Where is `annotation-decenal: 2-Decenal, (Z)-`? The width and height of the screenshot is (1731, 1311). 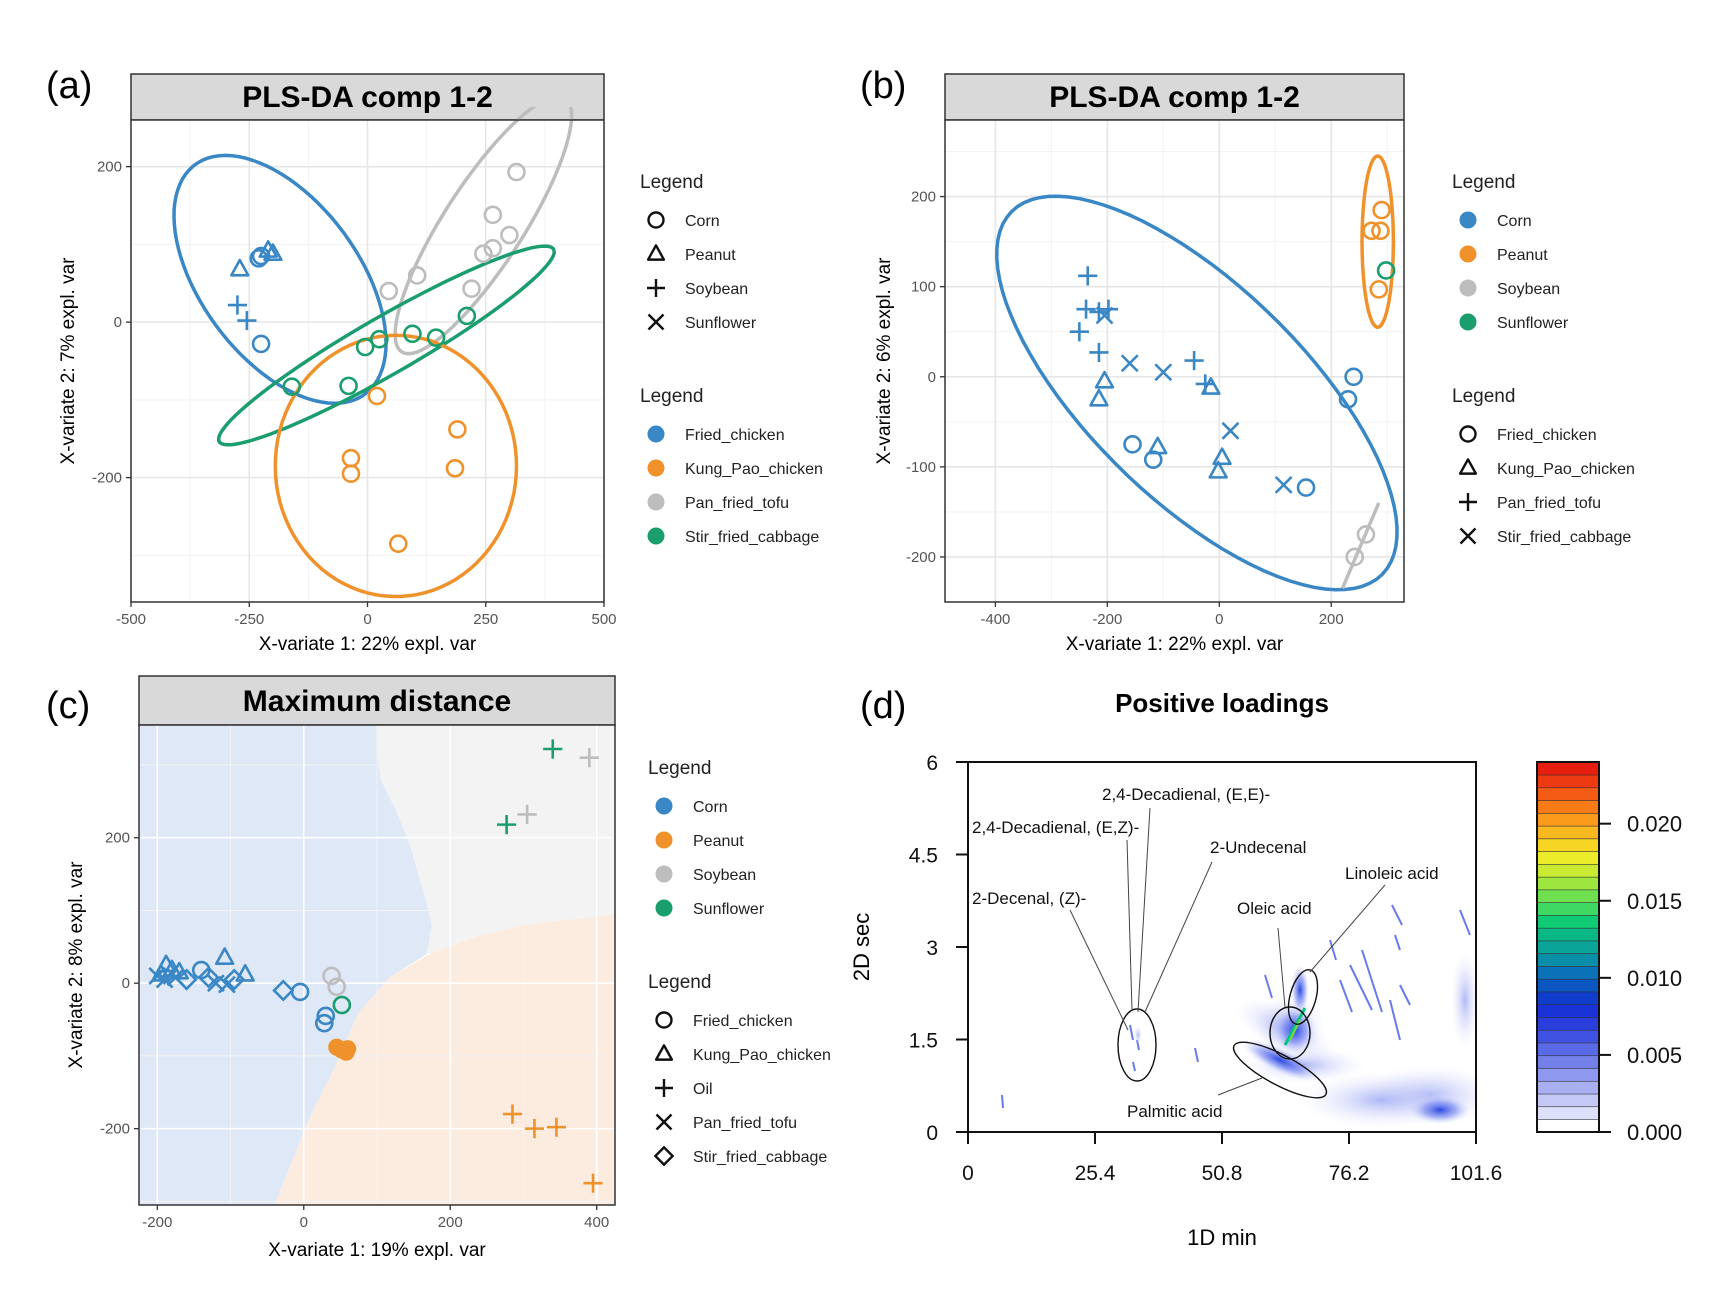 annotation-decenal: 2-Decenal, (Z)- is located at coordinates (1029, 898).